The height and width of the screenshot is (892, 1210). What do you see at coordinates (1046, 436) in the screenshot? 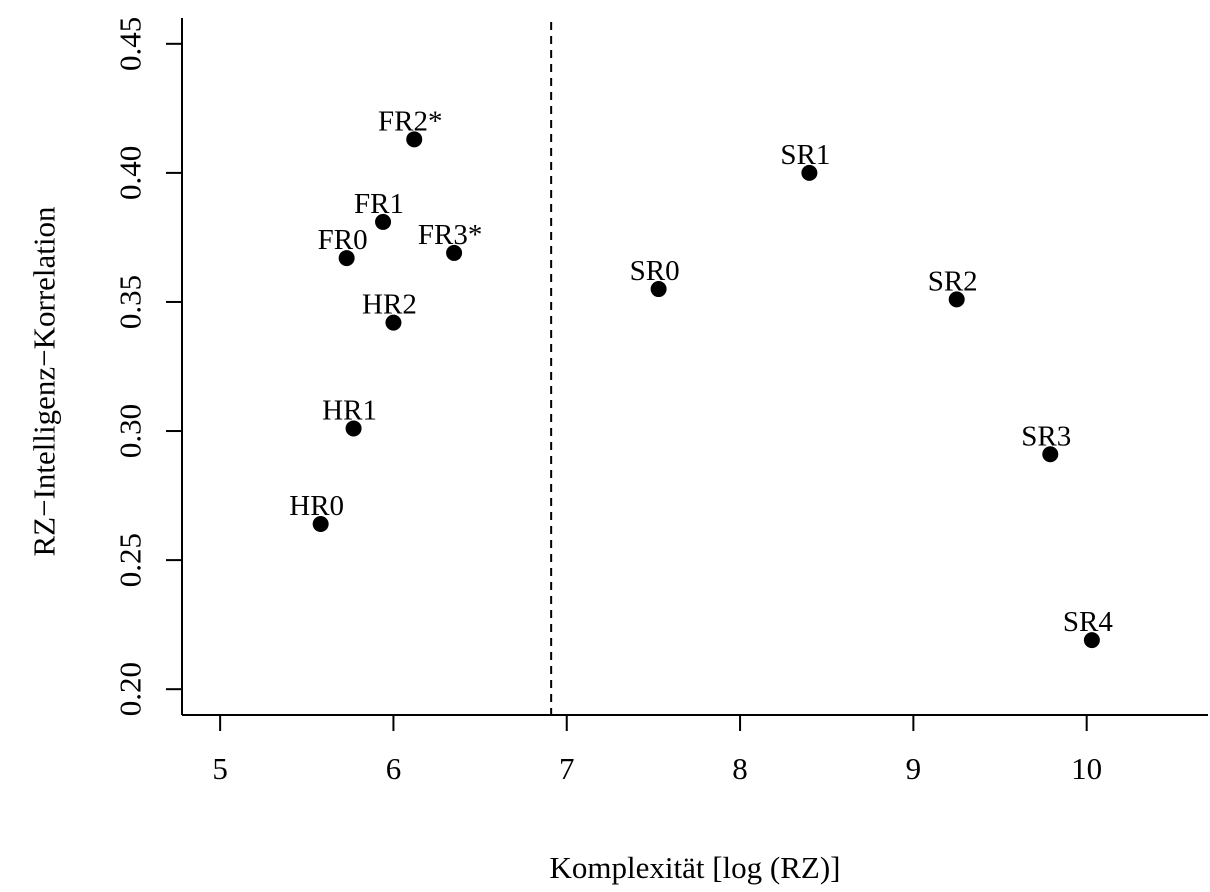
I see `data-point-label: SR3` at bounding box center [1046, 436].